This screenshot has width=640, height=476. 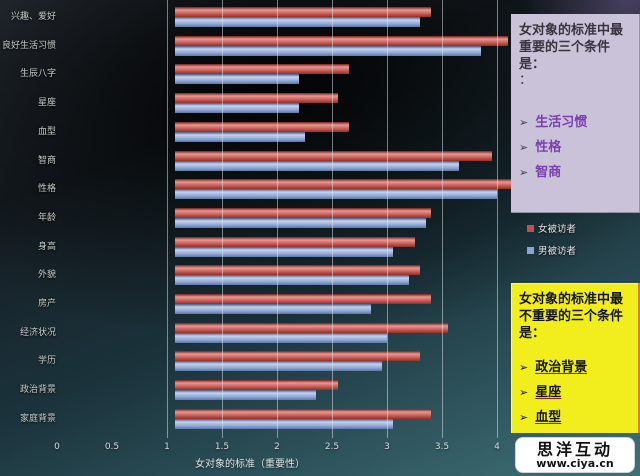 What do you see at coordinates (561, 367) in the screenshot?
I see `list-item-label: 政治背景` at bounding box center [561, 367].